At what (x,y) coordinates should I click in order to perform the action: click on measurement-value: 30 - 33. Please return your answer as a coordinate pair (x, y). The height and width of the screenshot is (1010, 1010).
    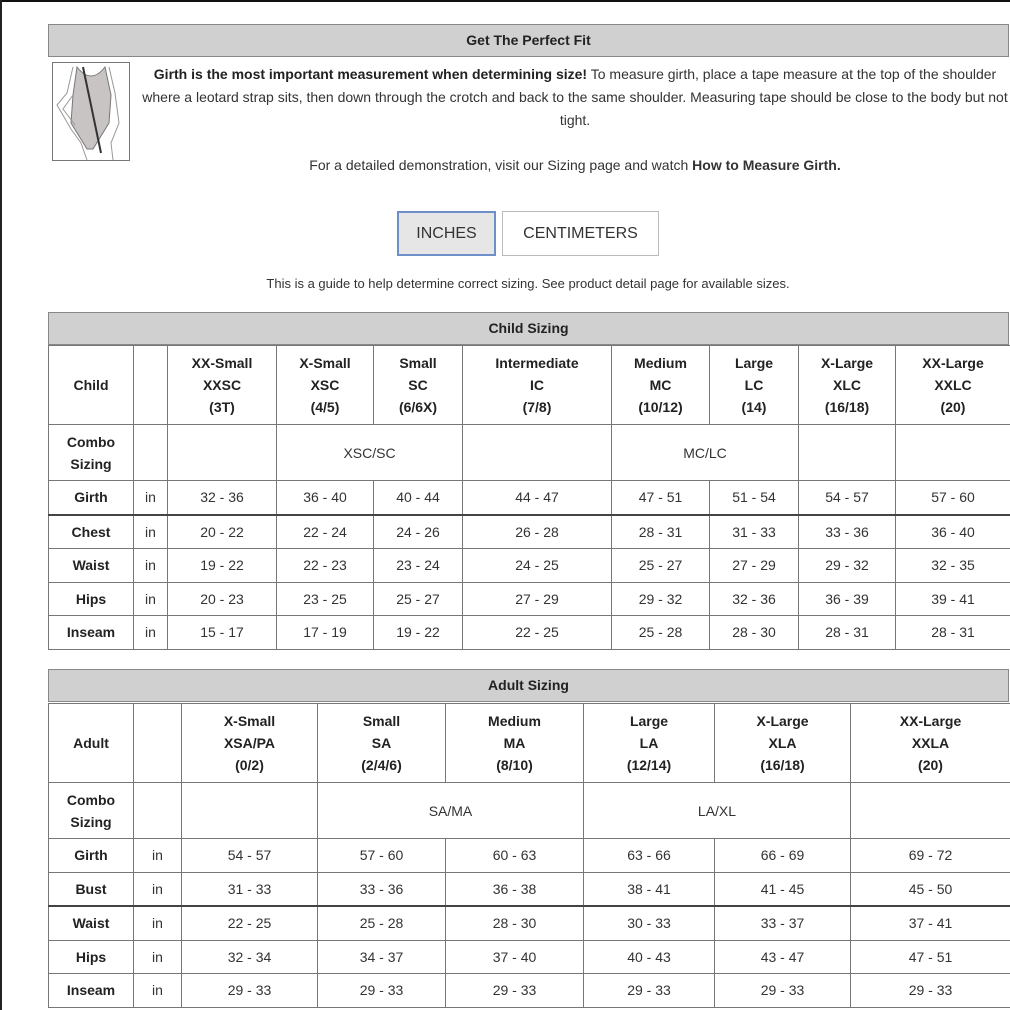
    Looking at the image, I should click on (649, 923).